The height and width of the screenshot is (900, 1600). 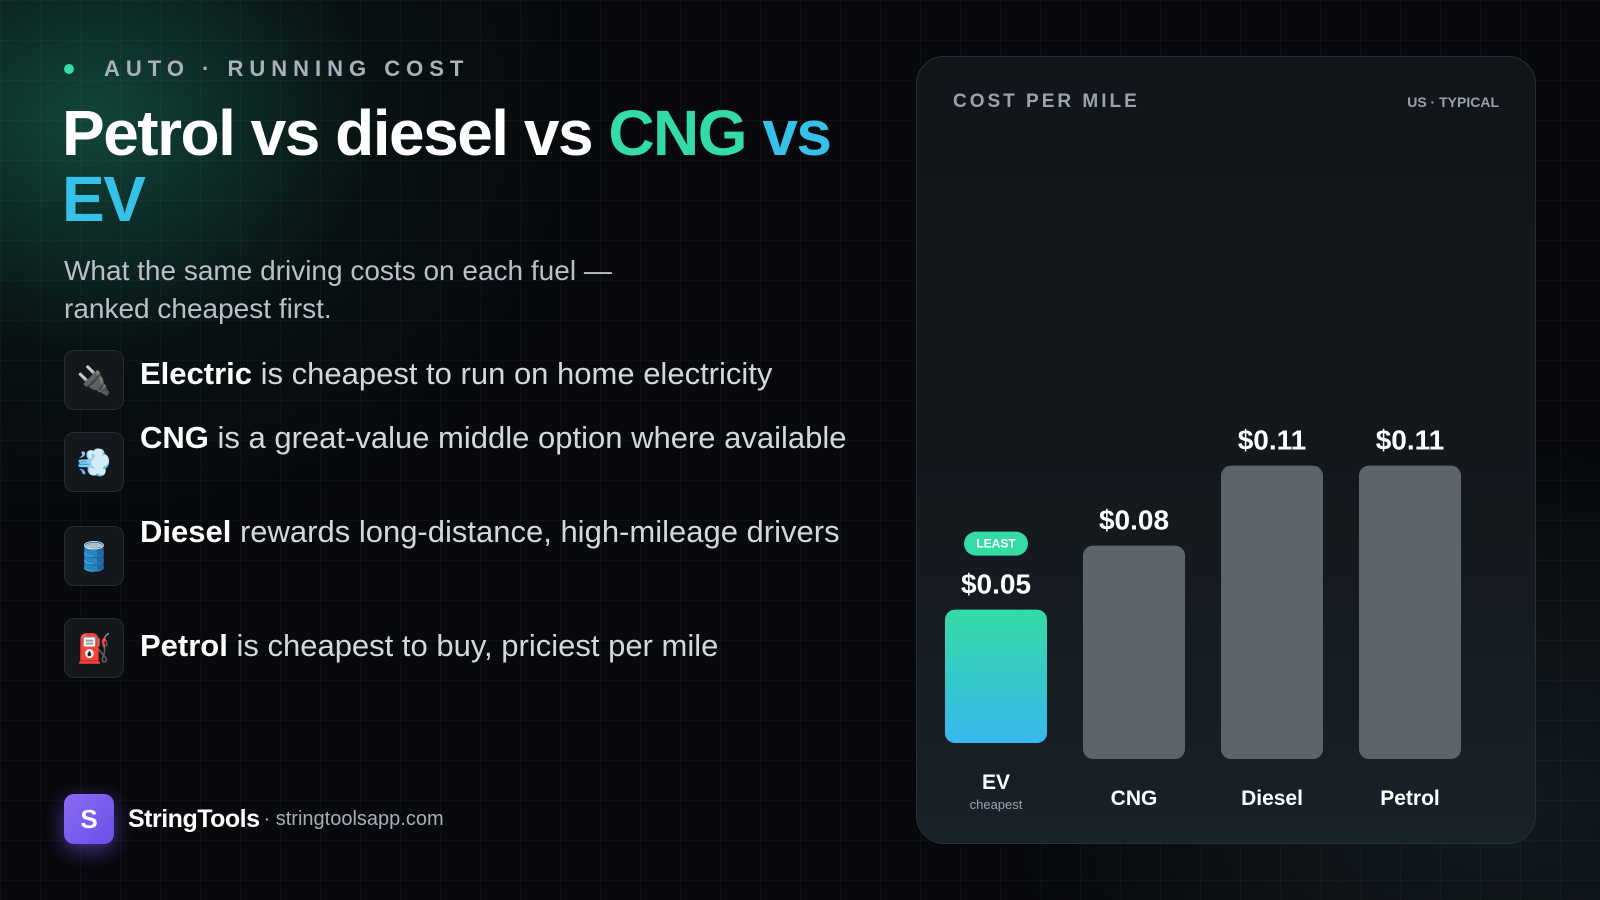 I want to click on bullet-text: is cheapest to run on home electricity, so click(x=512, y=373).